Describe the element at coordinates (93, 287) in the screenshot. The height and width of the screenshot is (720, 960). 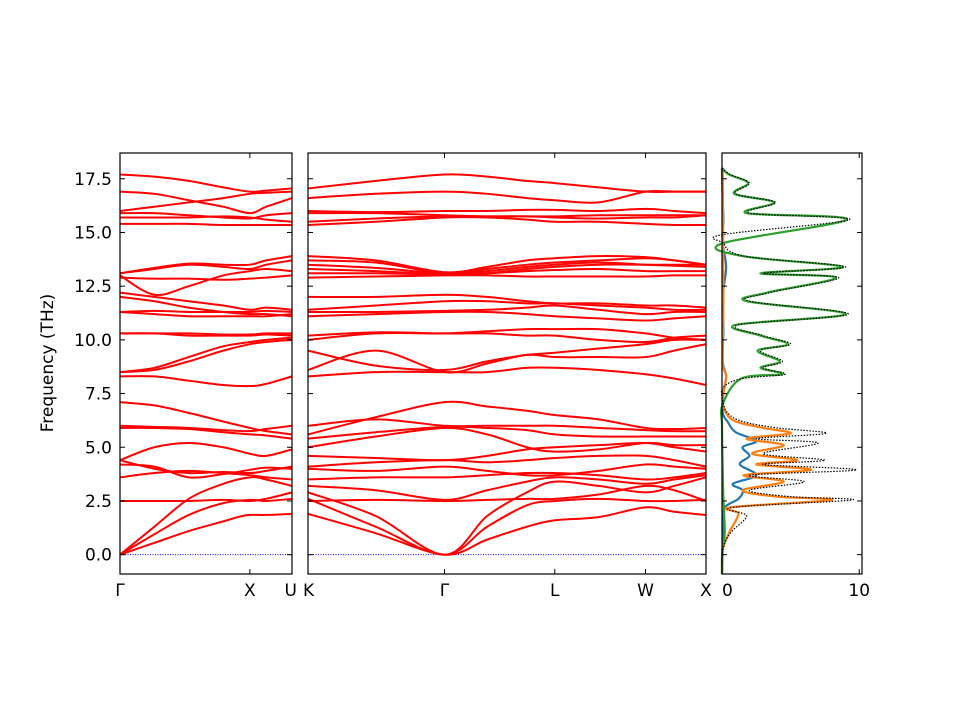
I see `y-tick-label: 12.5` at that location.